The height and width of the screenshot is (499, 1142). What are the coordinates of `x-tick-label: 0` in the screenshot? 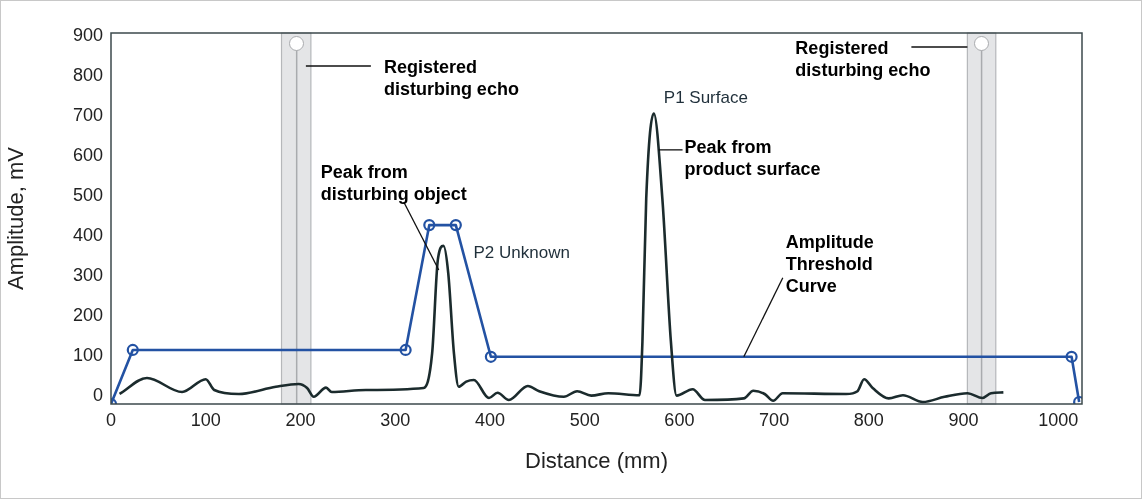 It's located at (111, 419).